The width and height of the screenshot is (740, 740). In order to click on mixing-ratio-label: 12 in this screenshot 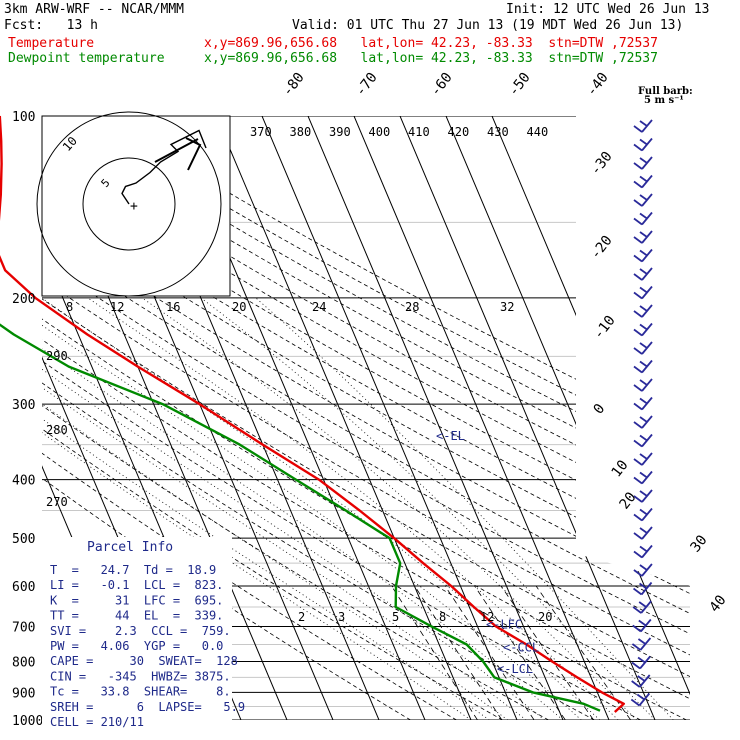, I will do `click(487, 617)`.